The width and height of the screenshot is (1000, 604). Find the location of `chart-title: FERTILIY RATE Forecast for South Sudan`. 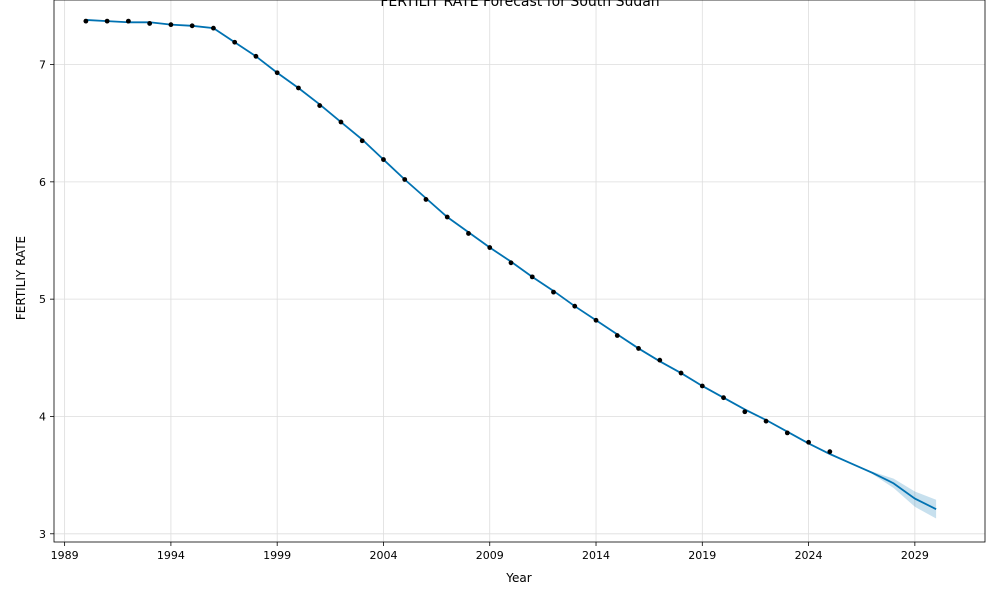

chart-title: FERTILIY RATE Forecast for South Sudan is located at coordinates (519, 5).